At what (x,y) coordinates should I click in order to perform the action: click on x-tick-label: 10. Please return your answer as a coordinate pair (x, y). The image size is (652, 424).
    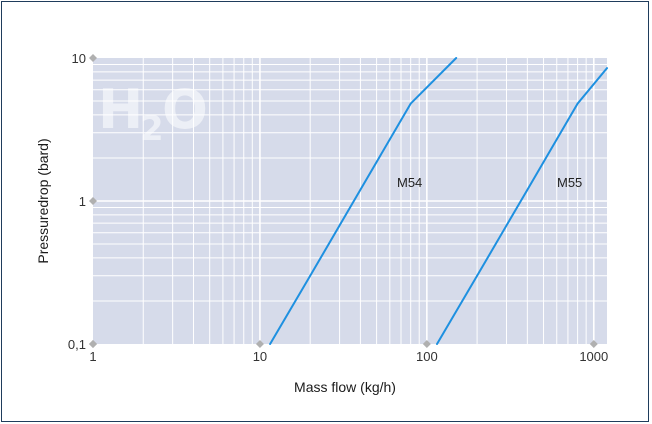
    Looking at the image, I should click on (260, 356).